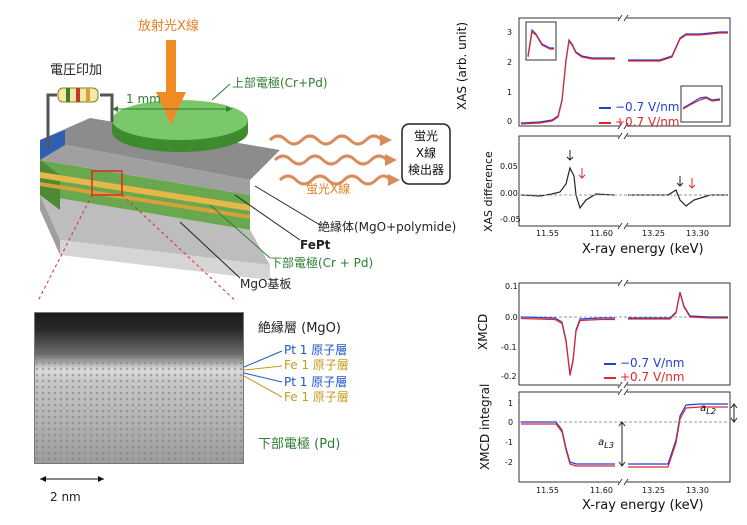 The width and height of the screenshot is (747, 525). Describe the element at coordinates (280, 83) in the screenshot. I see `top-electrode-label: 上部電極(Cr+Pd)` at that location.